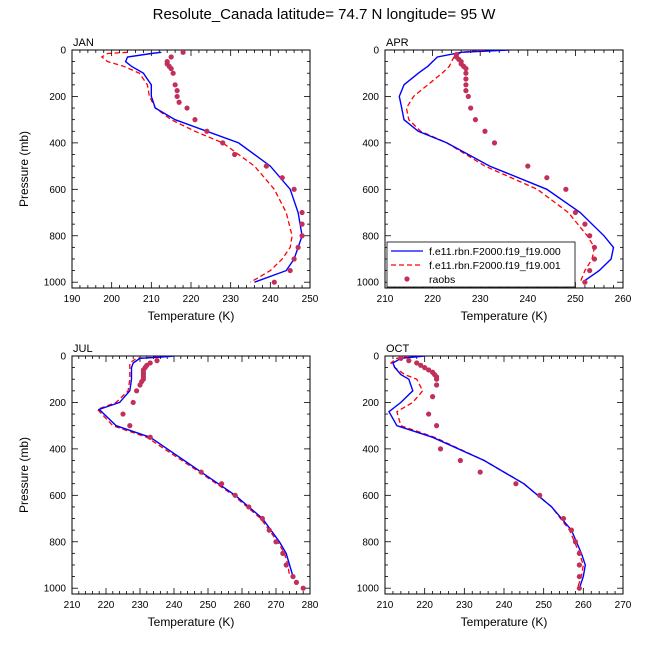 This screenshot has height=649, width=648. I want to click on legend-label: raobs, so click(442, 280).